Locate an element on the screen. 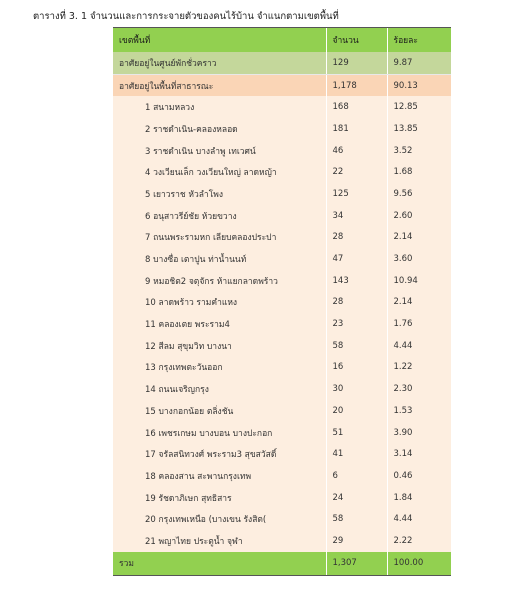  district-count: 51 is located at coordinates (356, 432).